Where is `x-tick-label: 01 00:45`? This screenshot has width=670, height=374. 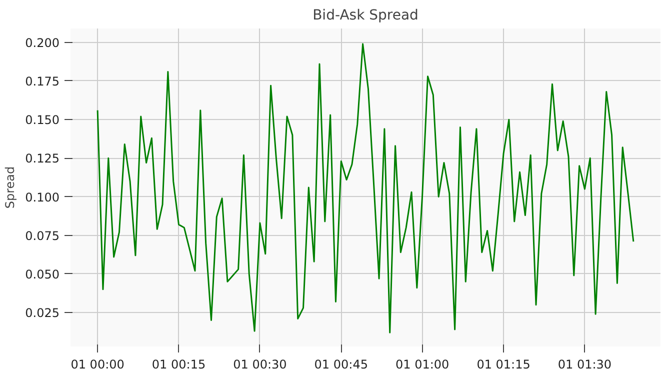
x-tick-label: 01 00:45 is located at coordinates (341, 365).